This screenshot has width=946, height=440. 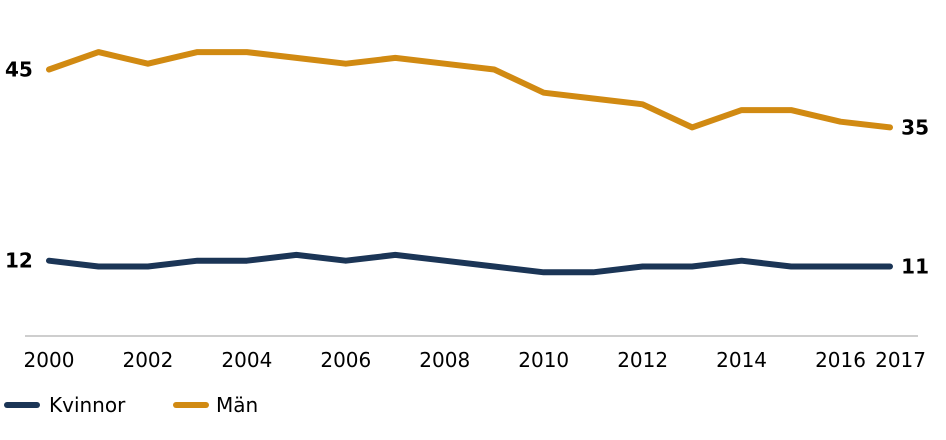 I want to click on x-tick-label: 2006, so click(x=345, y=360).